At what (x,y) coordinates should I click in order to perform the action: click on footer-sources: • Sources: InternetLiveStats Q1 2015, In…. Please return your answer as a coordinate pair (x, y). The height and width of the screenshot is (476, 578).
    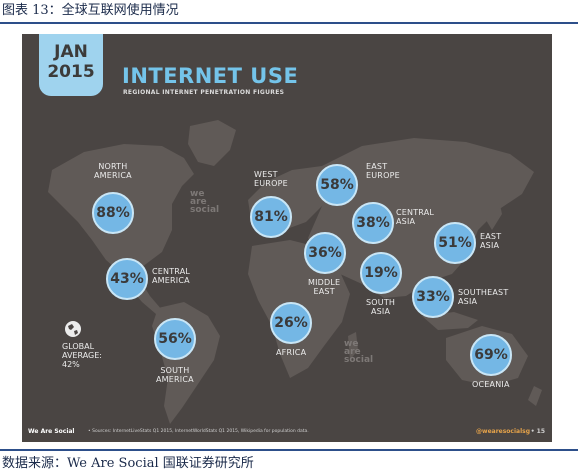
    Looking at the image, I should click on (198, 431).